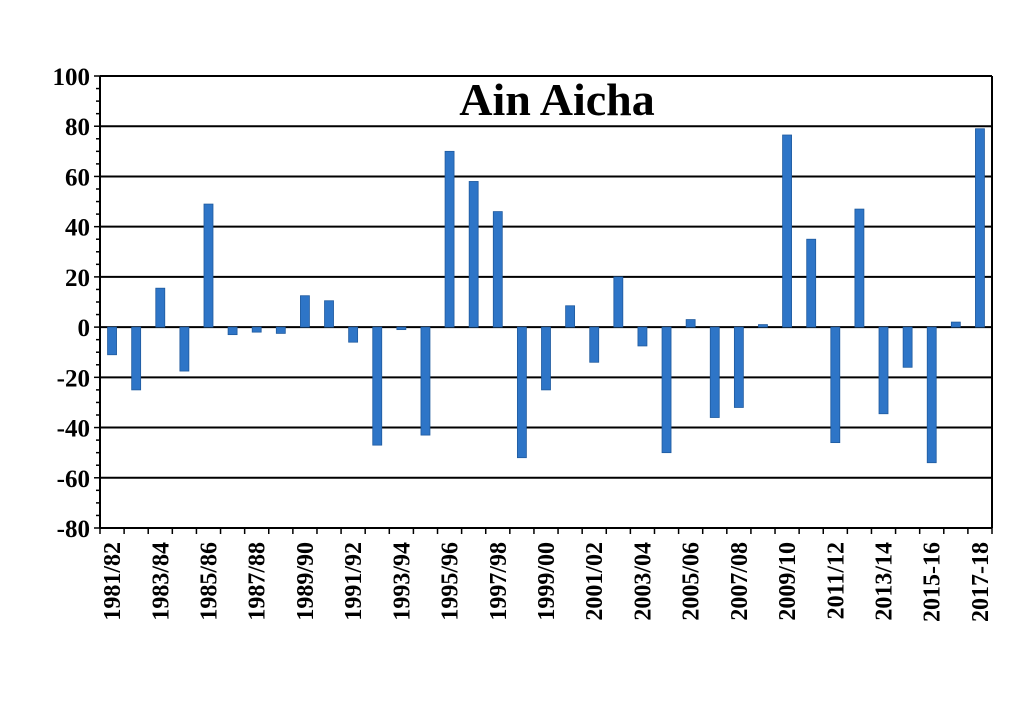 The image size is (1025, 727). What do you see at coordinates (209, 581) in the screenshot?
I see `x-tick-label: 1985/86` at bounding box center [209, 581].